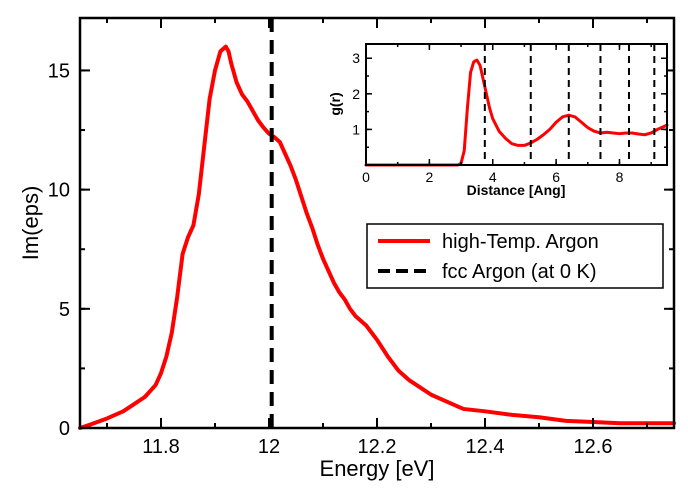 This screenshot has height=500, width=688. I want to click on inset-x-tick-label: 6, so click(556, 177).